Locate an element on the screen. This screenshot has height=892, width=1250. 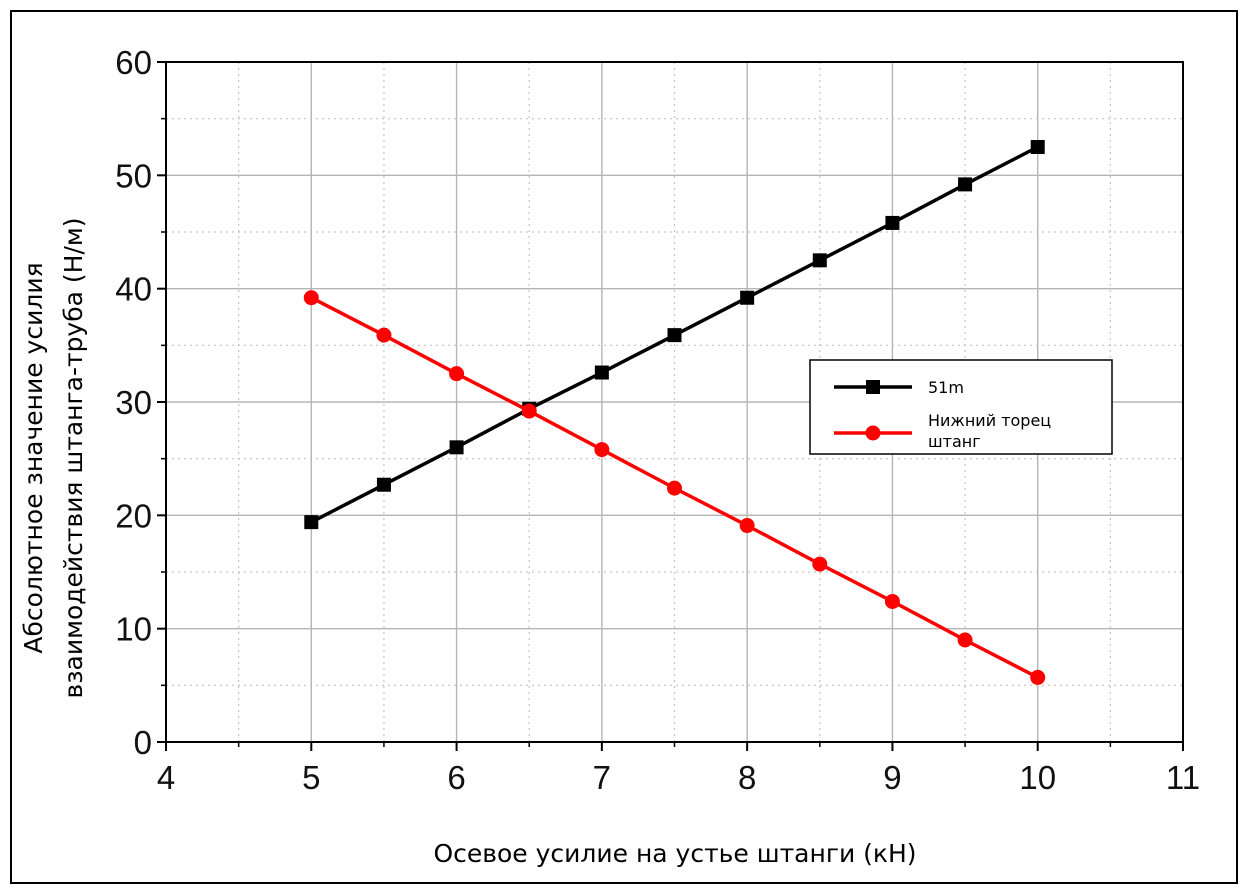
y-tick-label: 60 is located at coordinates (133, 62).